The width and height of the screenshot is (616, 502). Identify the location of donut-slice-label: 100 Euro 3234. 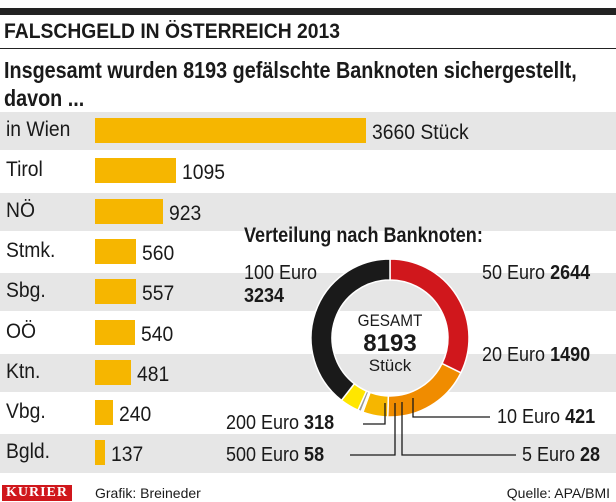
(280, 285).